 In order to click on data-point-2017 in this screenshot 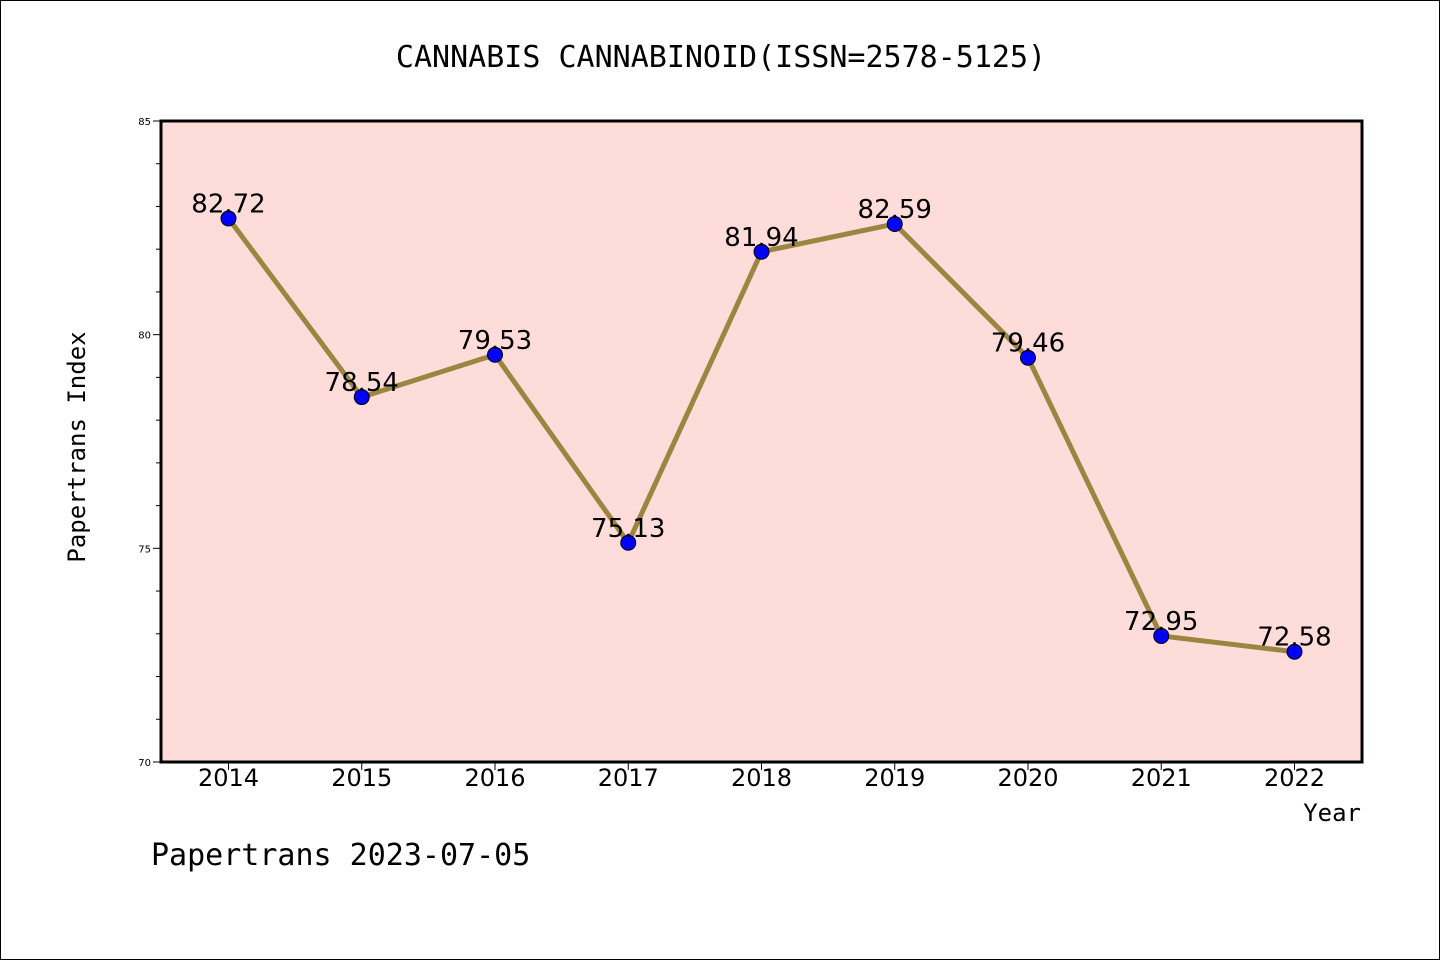, I will do `click(628, 542)`.